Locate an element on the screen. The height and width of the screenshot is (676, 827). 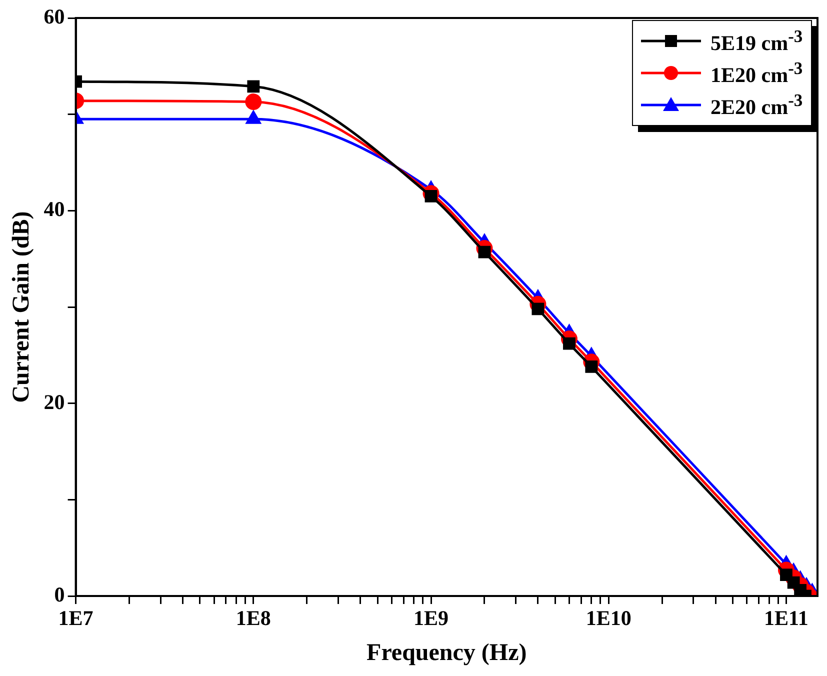
x-tick-label: 1E8 is located at coordinates (253, 618).